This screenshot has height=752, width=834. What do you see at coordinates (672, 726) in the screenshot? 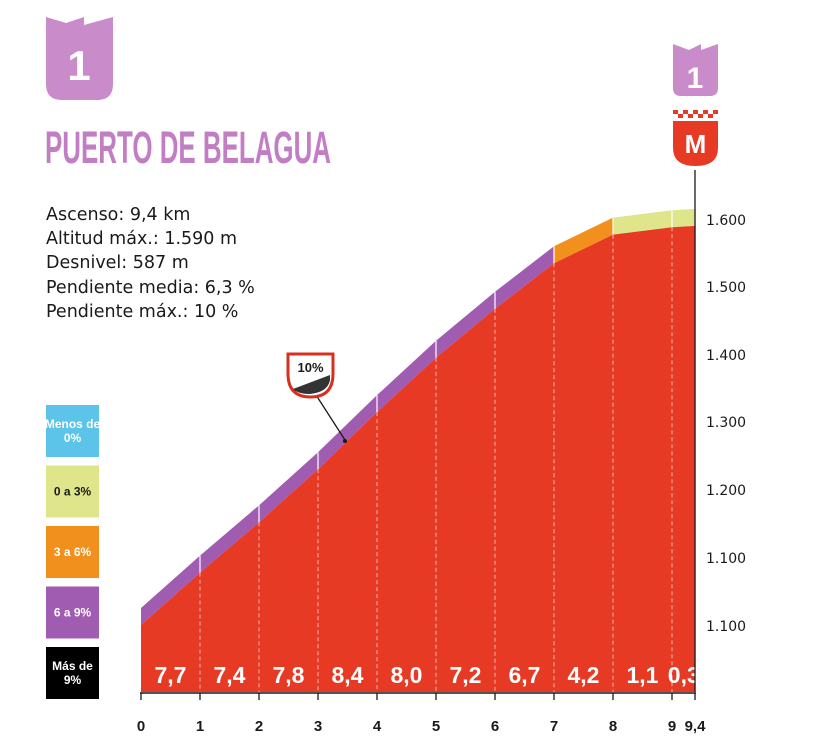
I see `distance-tick-label: 9` at bounding box center [672, 726].